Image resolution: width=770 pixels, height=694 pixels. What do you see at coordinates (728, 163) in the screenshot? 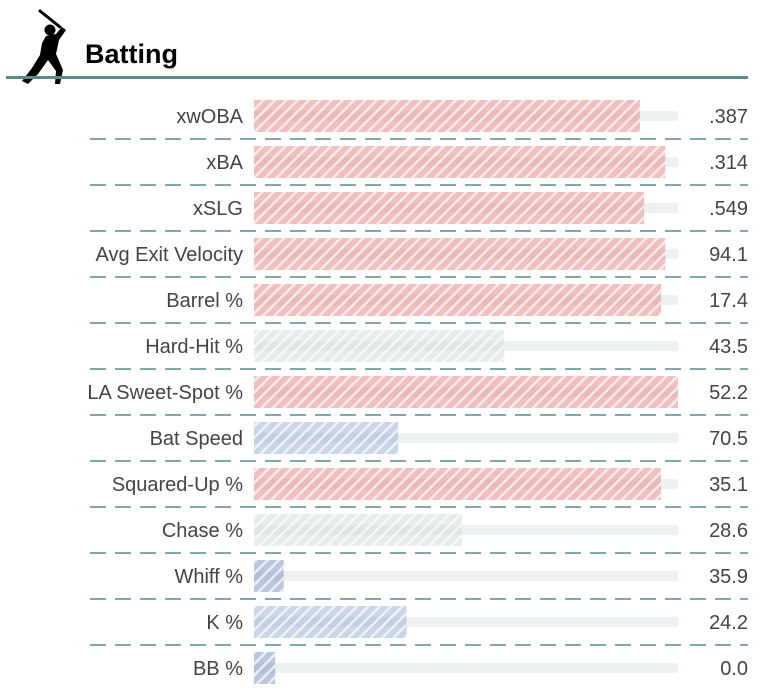
I see `stat-value: .314` at bounding box center [728, 163].